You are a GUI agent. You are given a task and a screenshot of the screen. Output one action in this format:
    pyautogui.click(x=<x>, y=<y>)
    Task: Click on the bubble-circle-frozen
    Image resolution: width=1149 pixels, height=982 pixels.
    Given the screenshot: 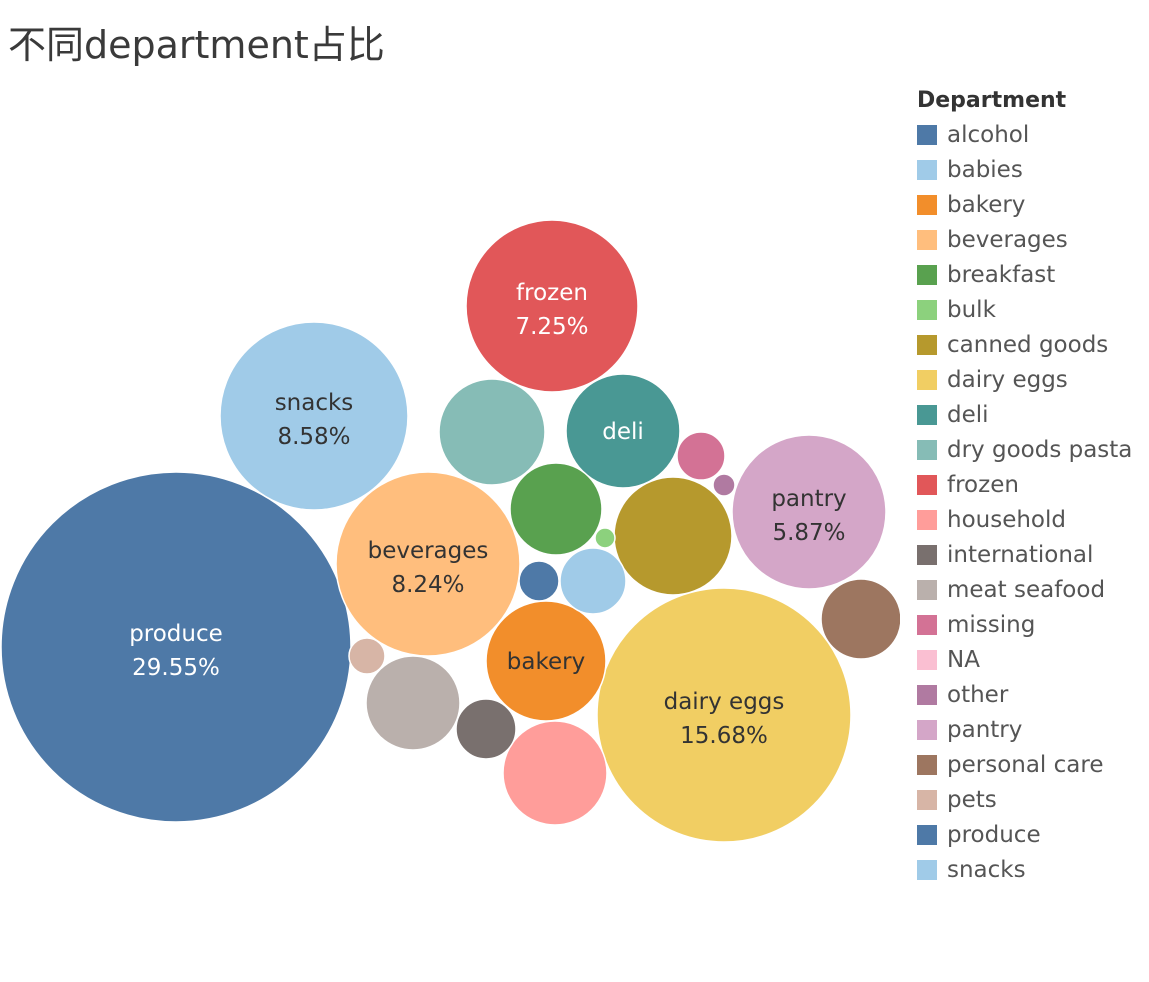 What is the action you would take?
    pyautogui.click(x=552, y=306)
    